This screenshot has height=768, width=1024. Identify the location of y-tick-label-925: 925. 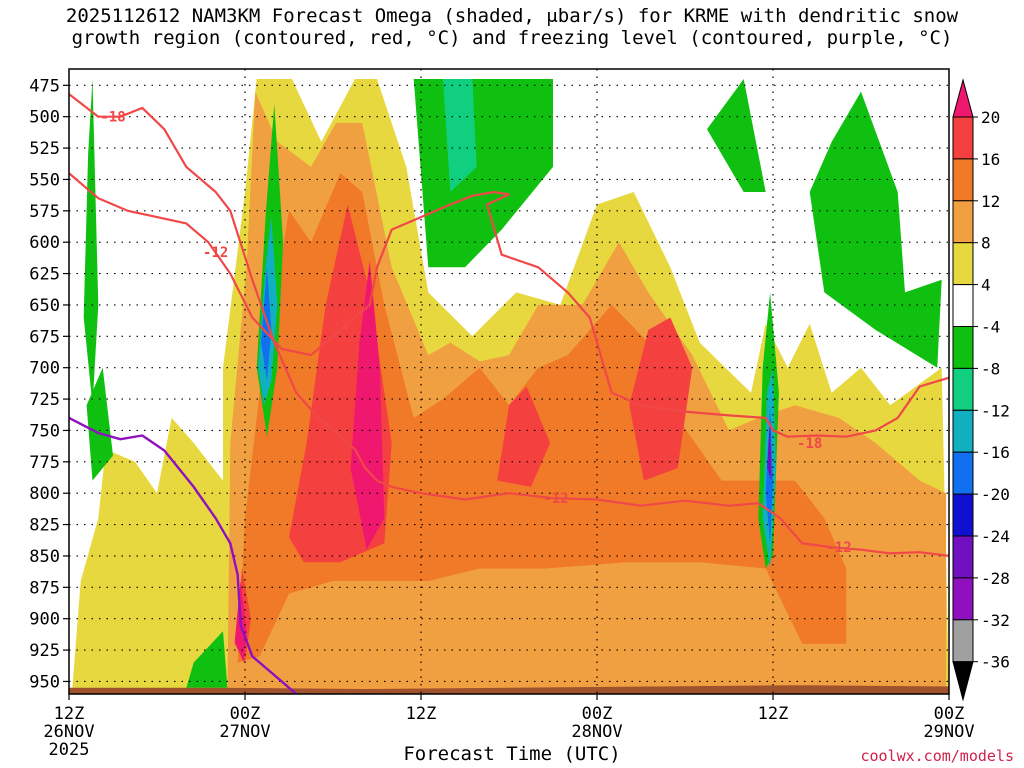
(44, 651).